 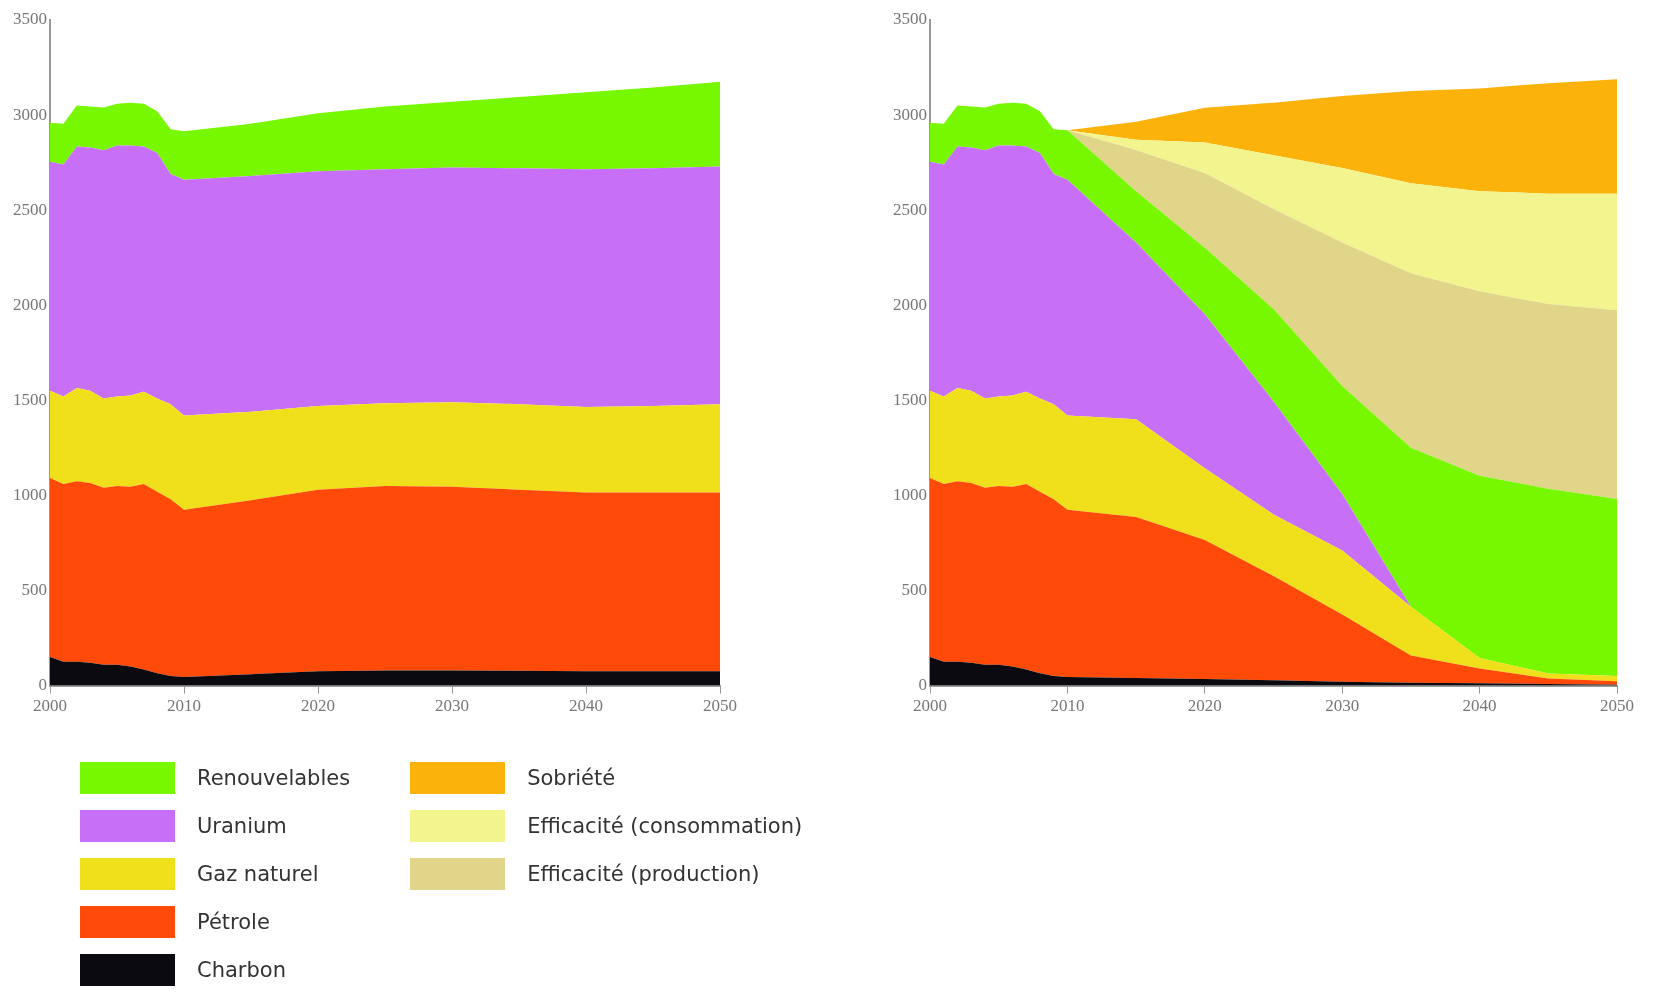 I want to click on legend-label: Efficacité (production), so click(x=643, y=874).